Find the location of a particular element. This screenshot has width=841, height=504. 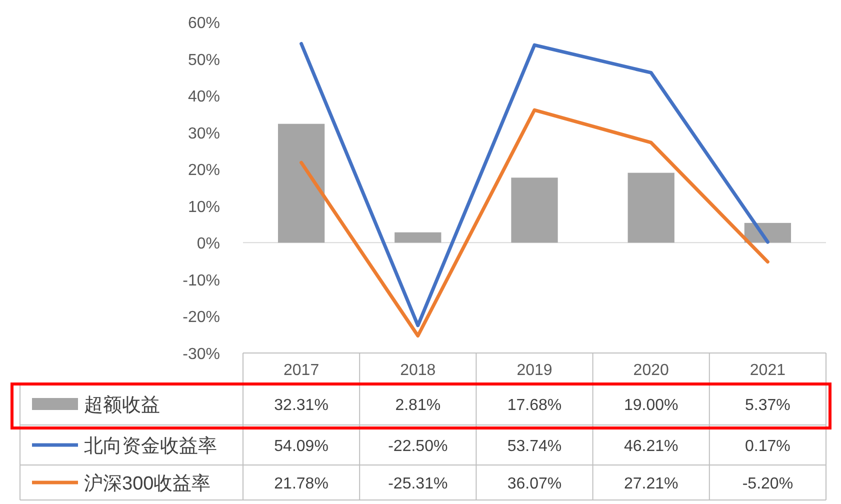

data-label: 32.31% is located at coordinates (301, 405).